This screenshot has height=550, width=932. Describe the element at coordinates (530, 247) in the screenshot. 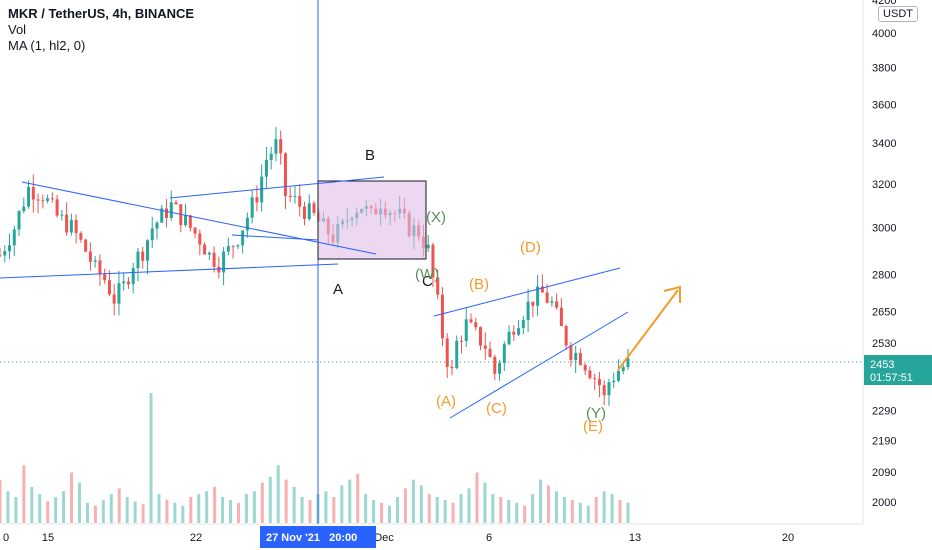

I see `wave-label-d-orange: (D)` at that location.